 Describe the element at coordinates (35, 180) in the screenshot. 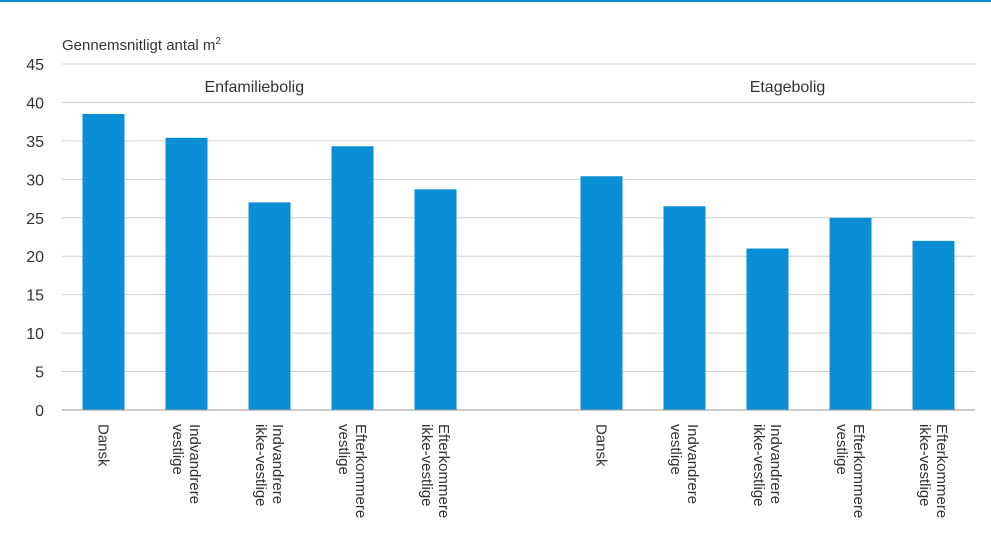

I see `y-tick-label: 30` at that location.